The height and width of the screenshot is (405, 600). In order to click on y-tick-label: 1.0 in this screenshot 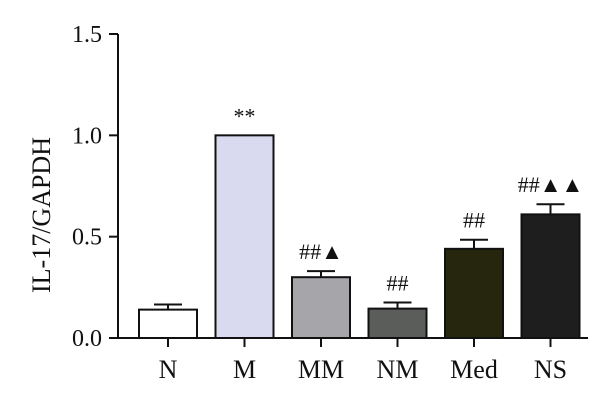, I will do `click(87, 136)`.